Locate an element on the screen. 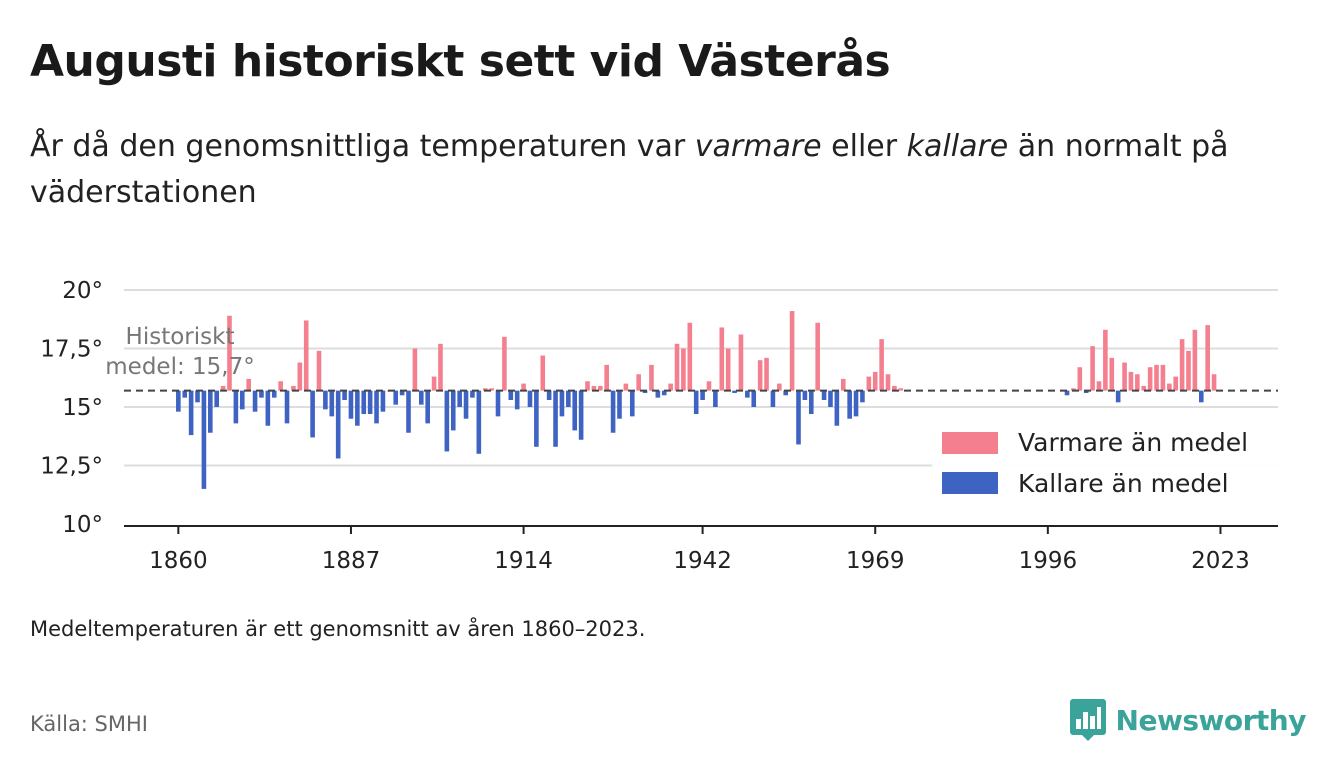  subtitle-warm-word: varmare is located at coordinates (758, 146).